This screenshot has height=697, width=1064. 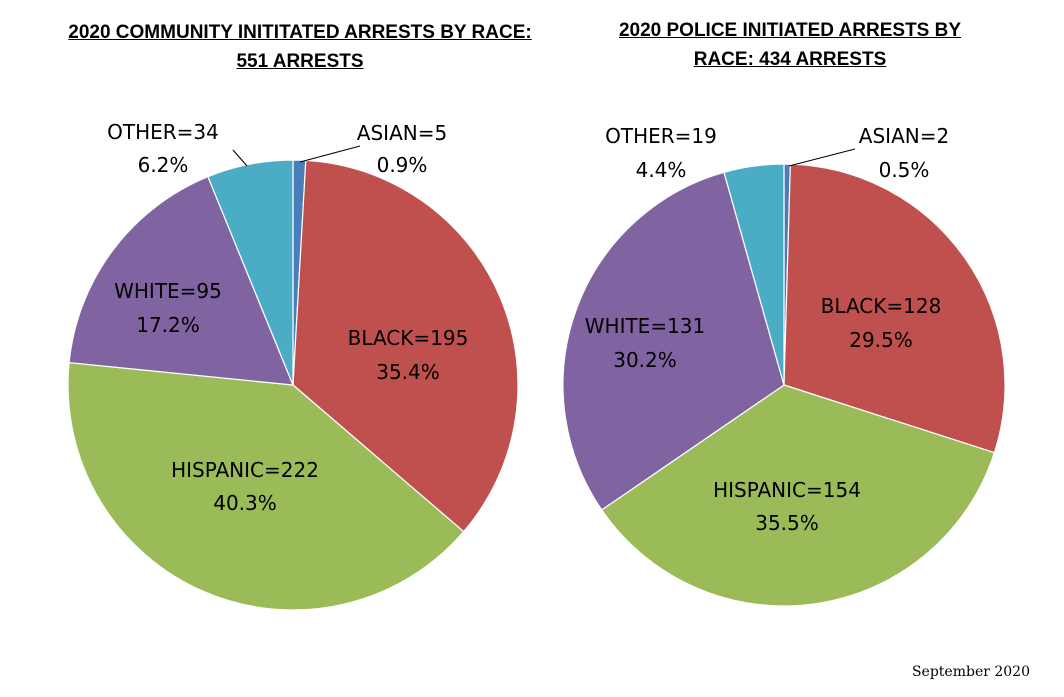 What do you see at coordinates (661, 136) in the screenshot?
I see `slice-label-other: OTHER=19` at bounding box center [661, 136].